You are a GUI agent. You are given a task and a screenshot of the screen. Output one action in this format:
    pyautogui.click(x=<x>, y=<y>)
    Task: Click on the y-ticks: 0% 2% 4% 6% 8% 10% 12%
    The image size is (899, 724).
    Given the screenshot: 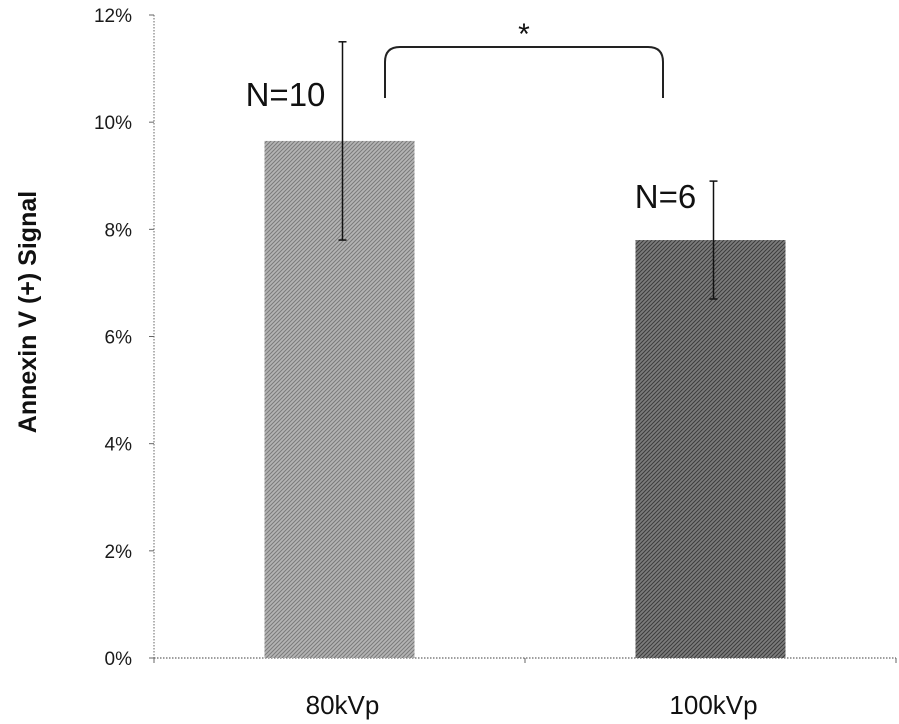 What is the action you would take?
    pyautogui.click(x=124, y=338)
    